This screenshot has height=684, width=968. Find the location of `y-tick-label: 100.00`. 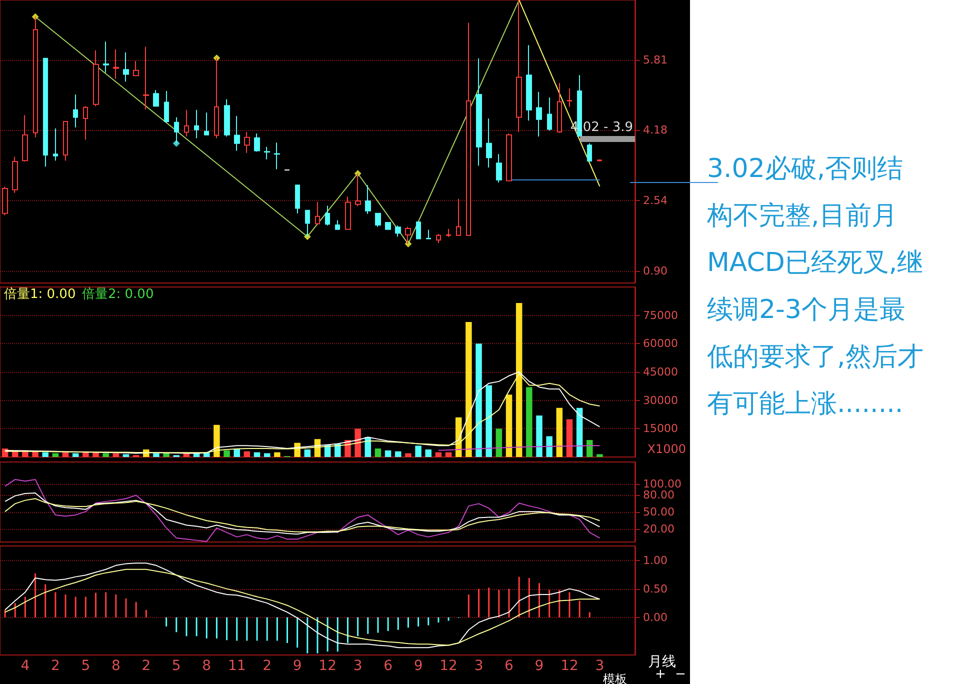

y-tick-label: 100.00 is located at coordinates (662, 483).